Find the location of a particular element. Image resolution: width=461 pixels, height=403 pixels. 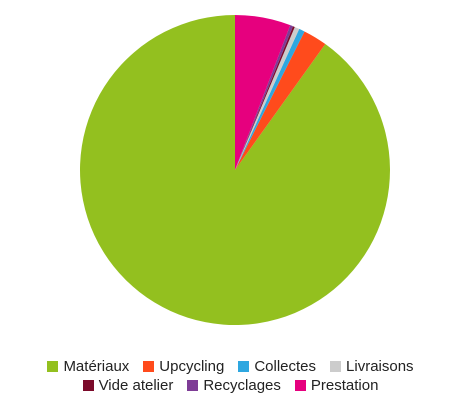

legend-item: Recyclages is located at coordinates (234, 385).